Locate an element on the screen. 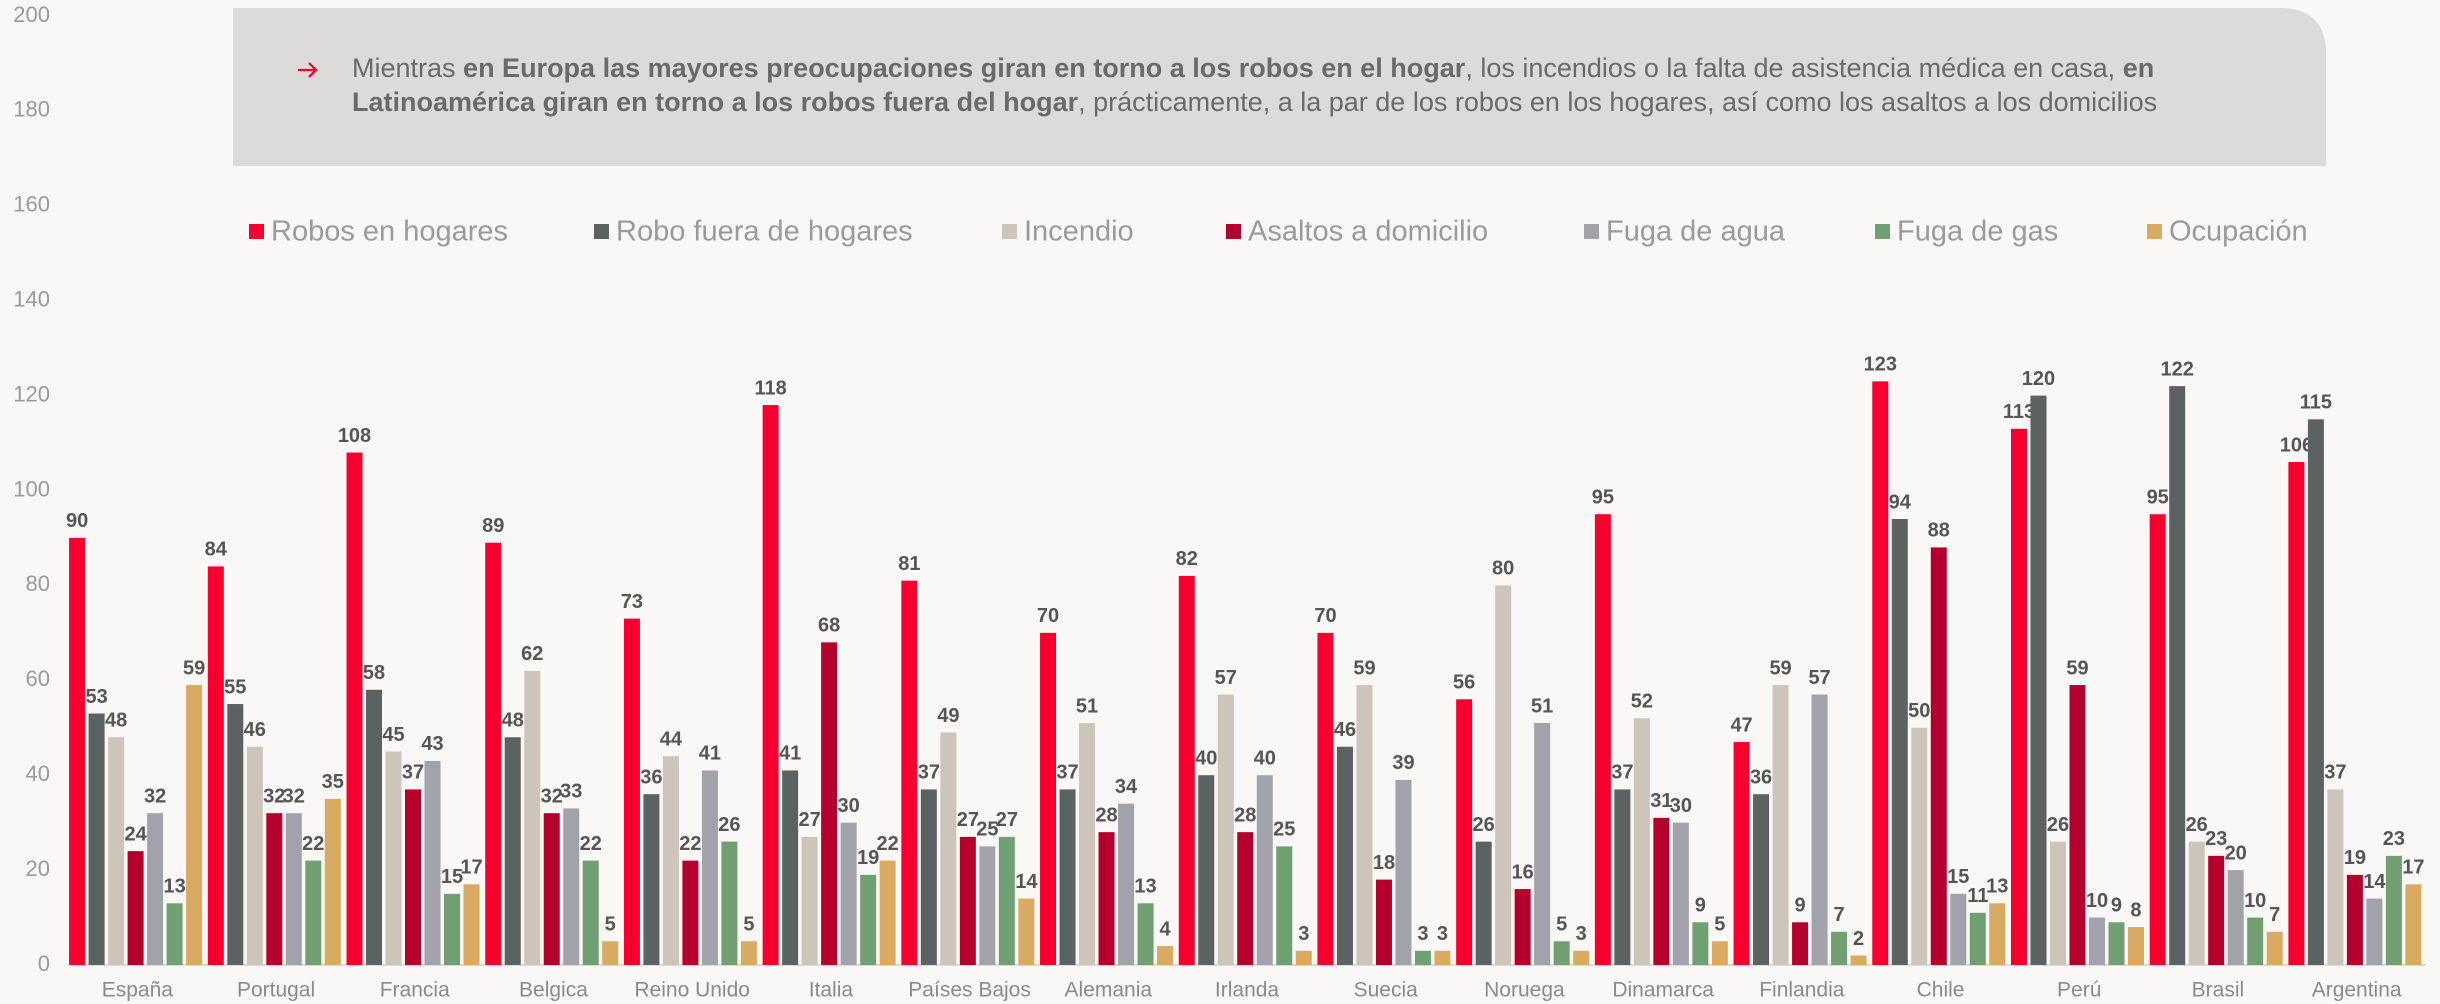  x-tick-label: Brasil is located at coordinates (2218, 990).